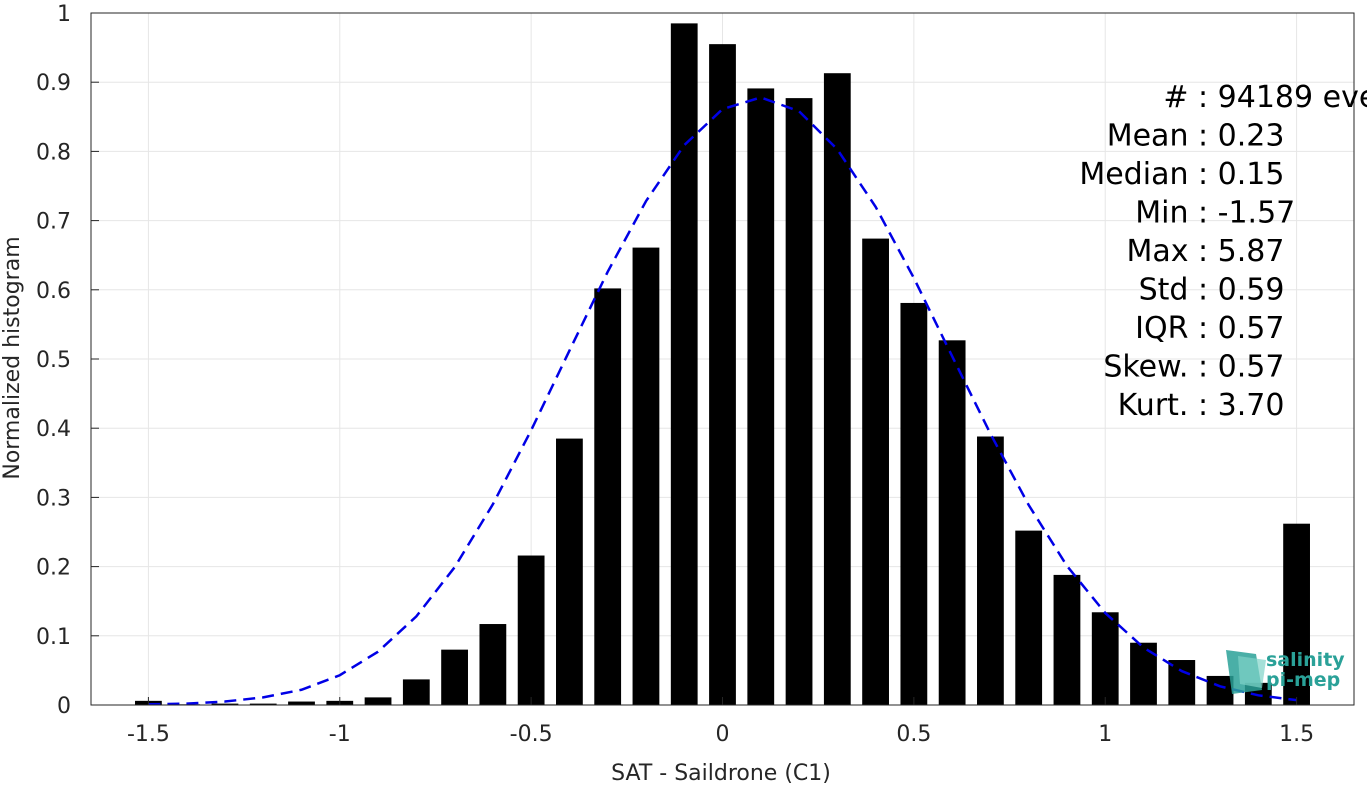 The height and width of the screenshot is (785, 1367). Describe the element at coordinates (531, 734) in the screenshot. I see `x-tick-label: -0.5` at that location.